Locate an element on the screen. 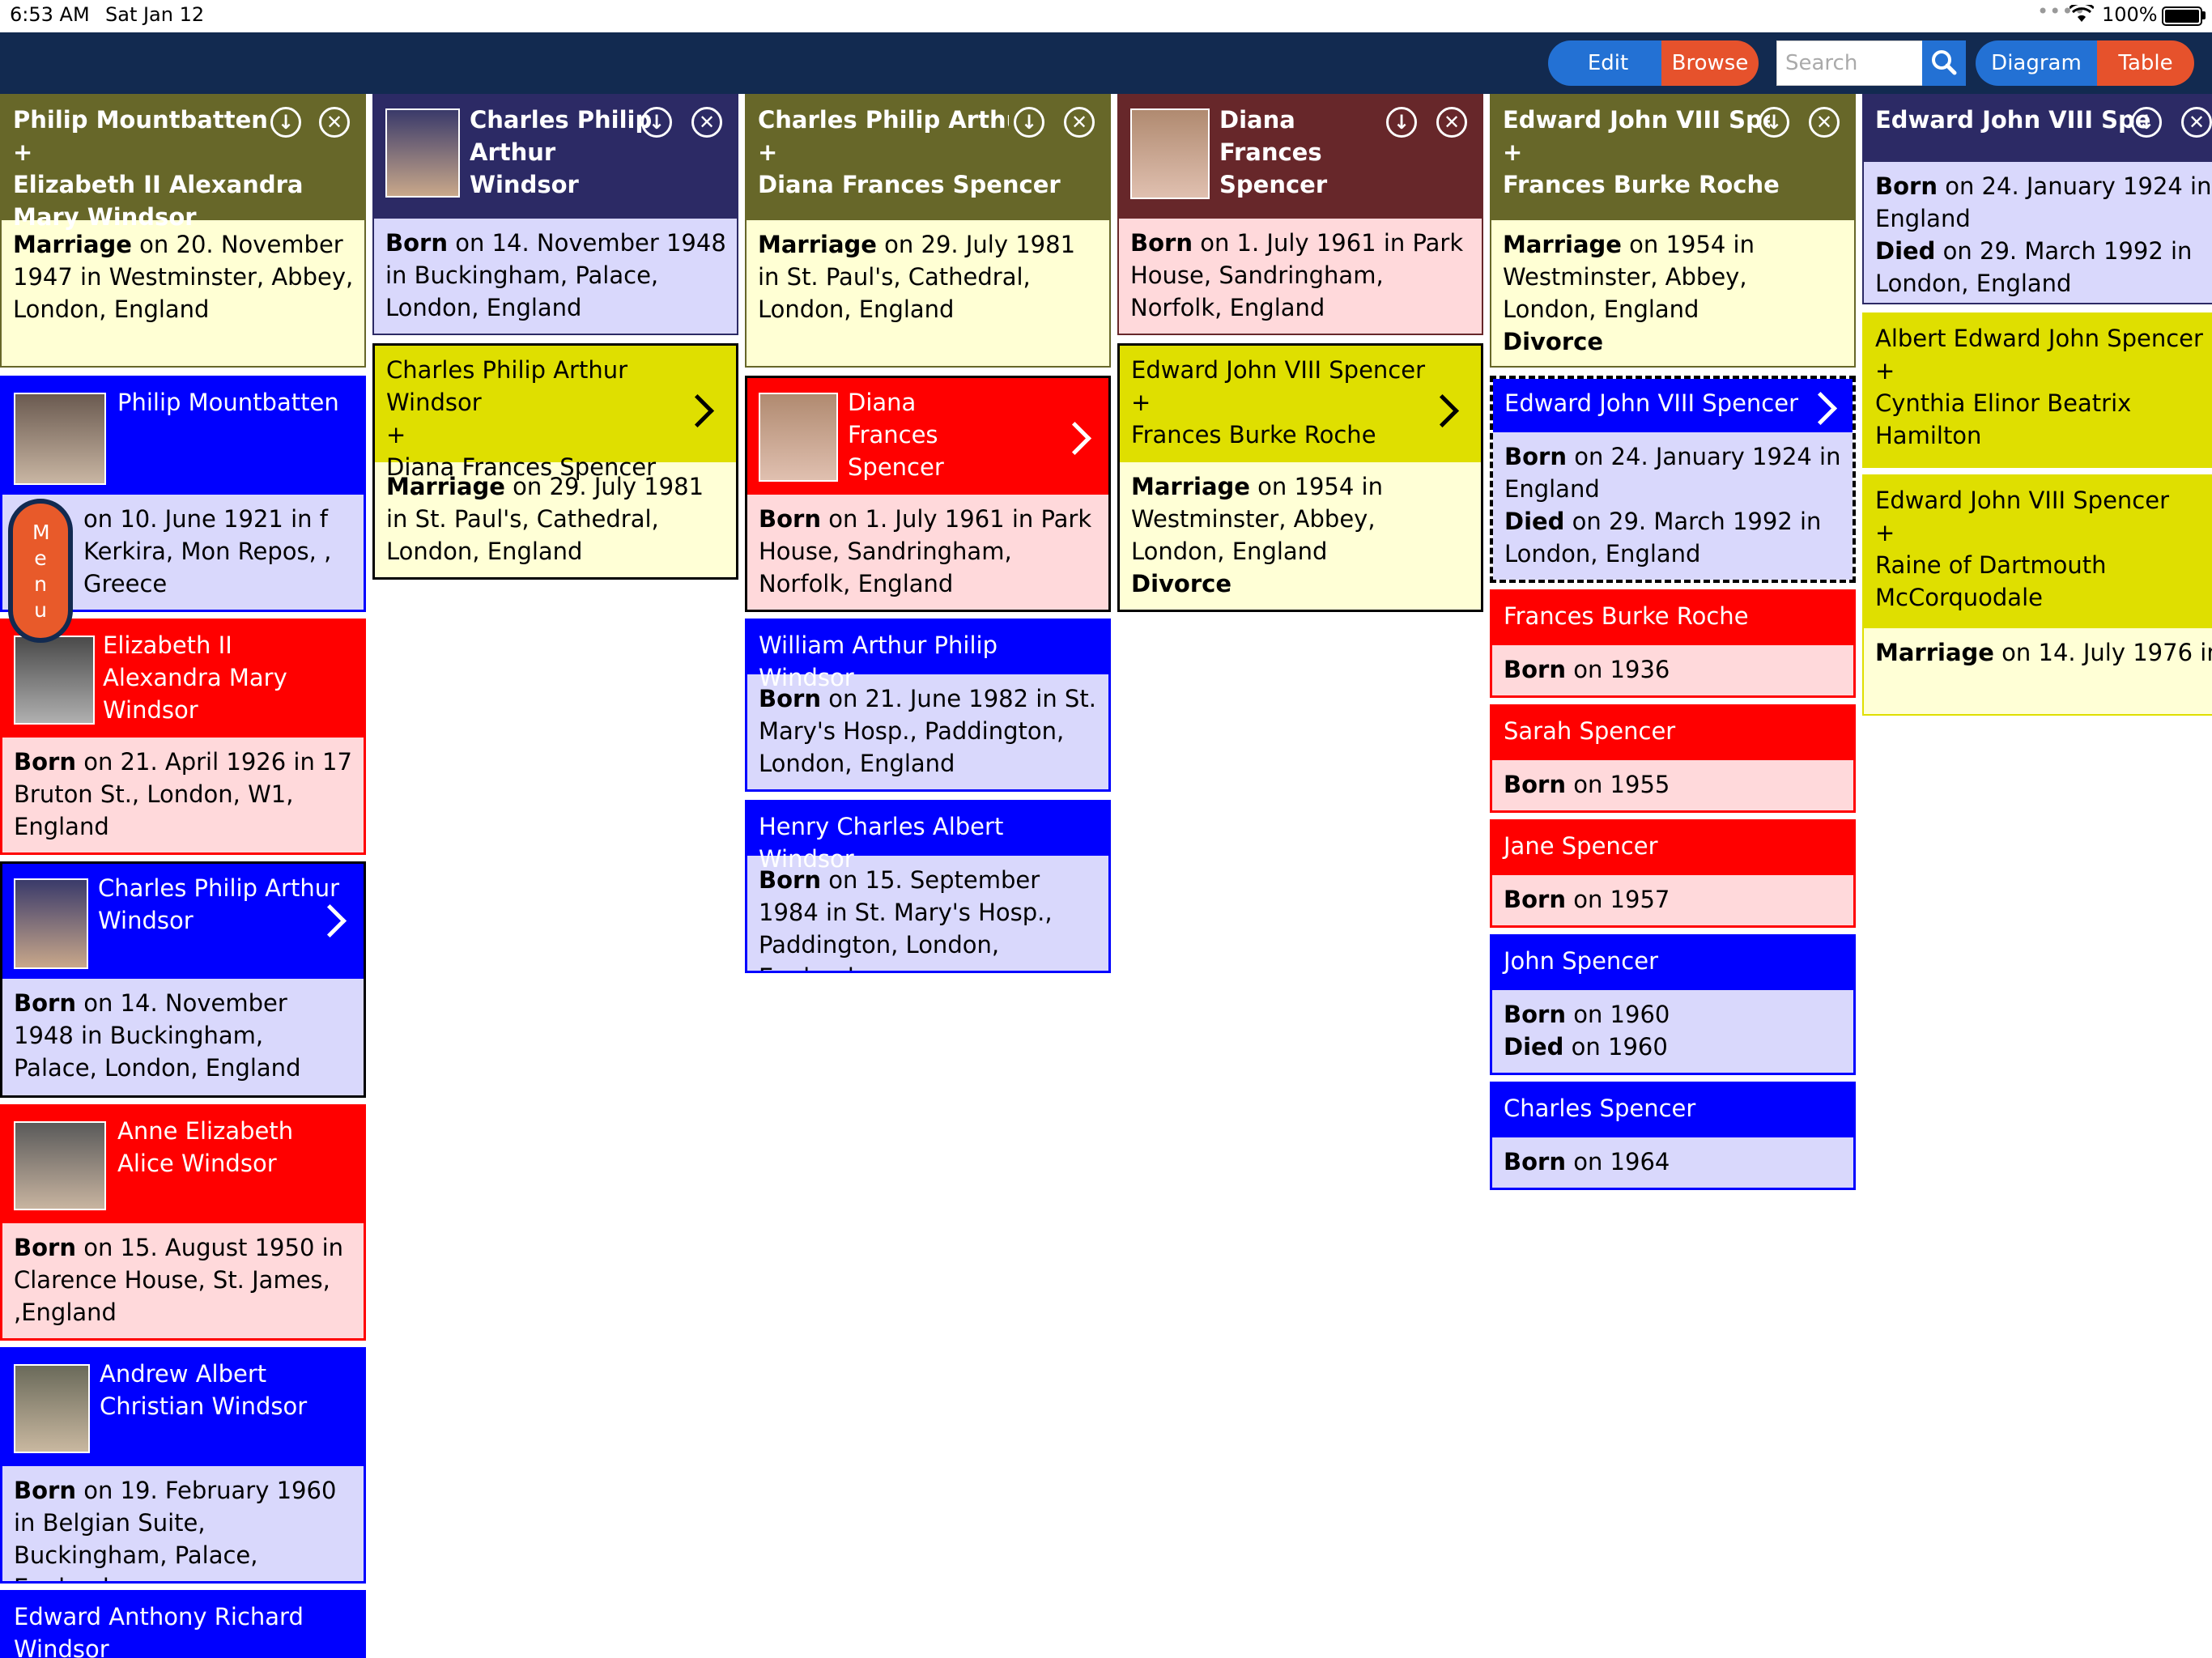  battery-icon is located at coordinates (2182, 16).